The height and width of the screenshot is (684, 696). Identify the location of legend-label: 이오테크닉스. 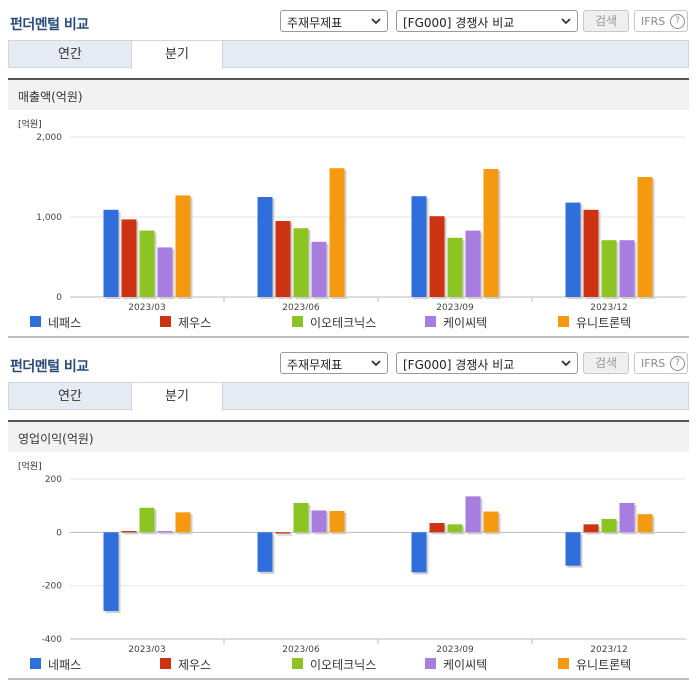
(343, 323).